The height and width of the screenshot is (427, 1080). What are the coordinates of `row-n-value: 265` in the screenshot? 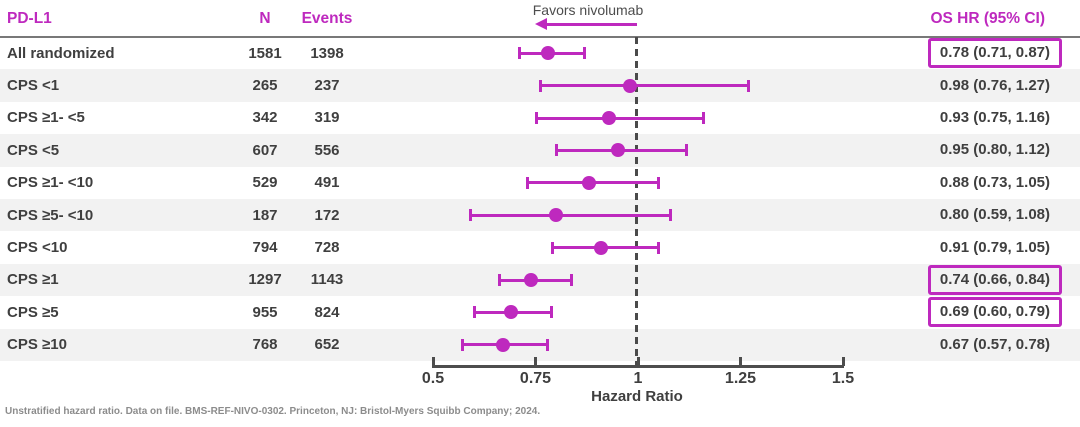 It's located at (265, 86).